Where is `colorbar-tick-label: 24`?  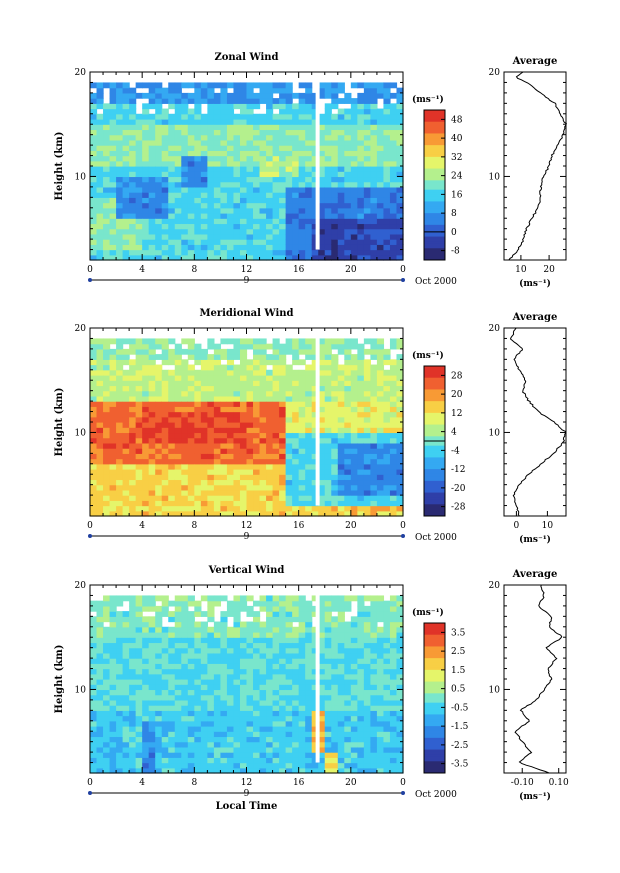 colorbar-tick-label: 24 is located at coordinates (457, 177).